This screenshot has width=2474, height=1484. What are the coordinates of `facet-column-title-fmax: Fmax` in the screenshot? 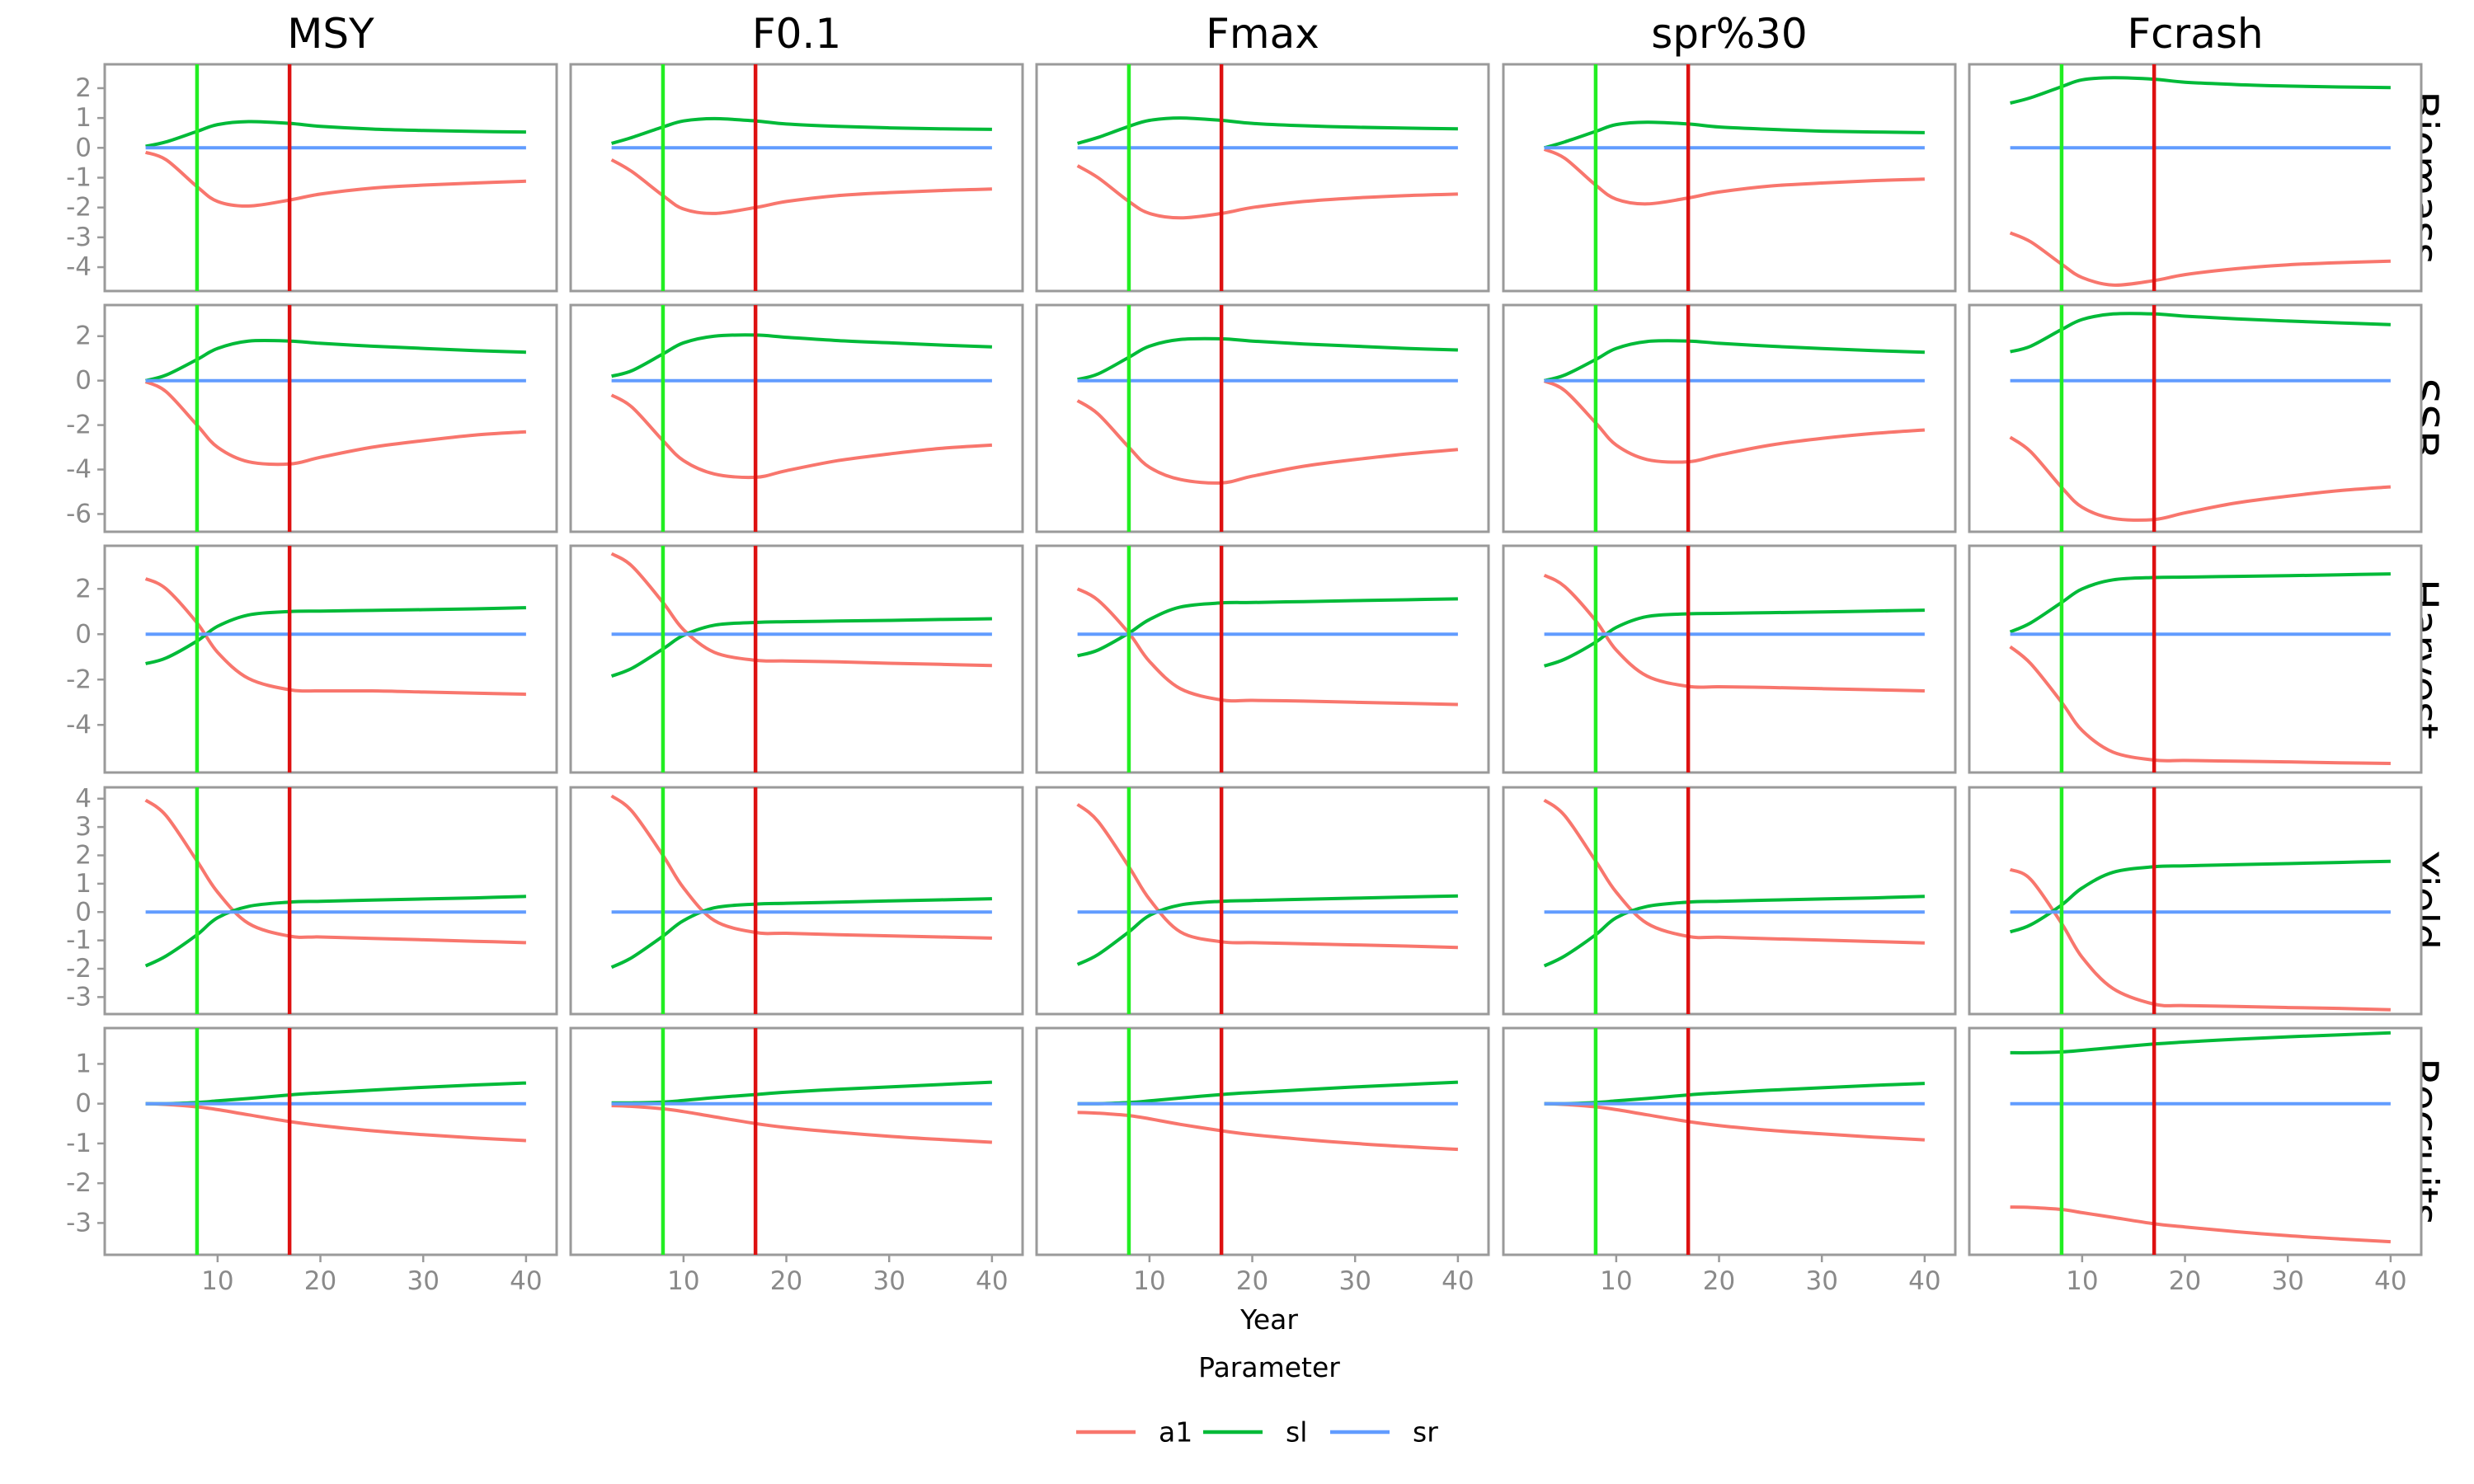 It's located at (1262, 34).